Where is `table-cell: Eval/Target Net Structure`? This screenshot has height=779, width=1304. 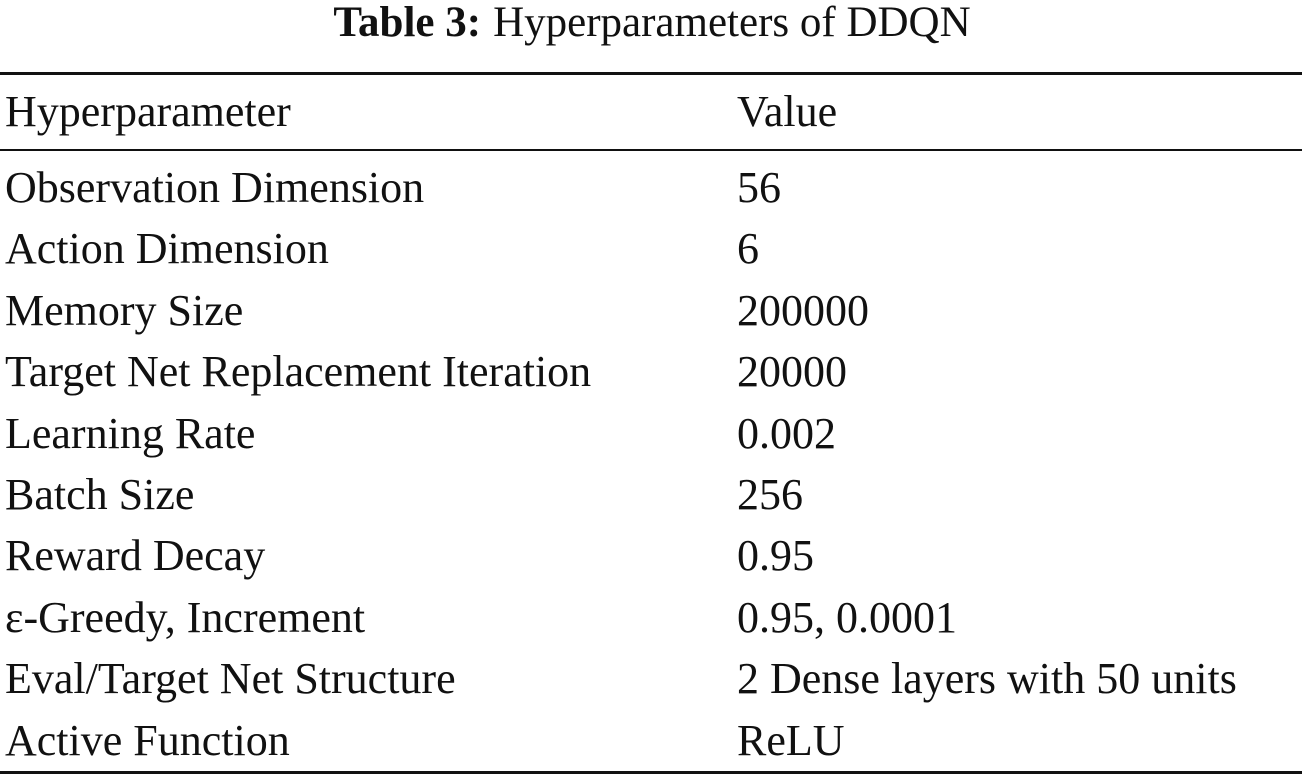 table-cell: Eval/Target Net Structure is located at coordinates (230, 679).